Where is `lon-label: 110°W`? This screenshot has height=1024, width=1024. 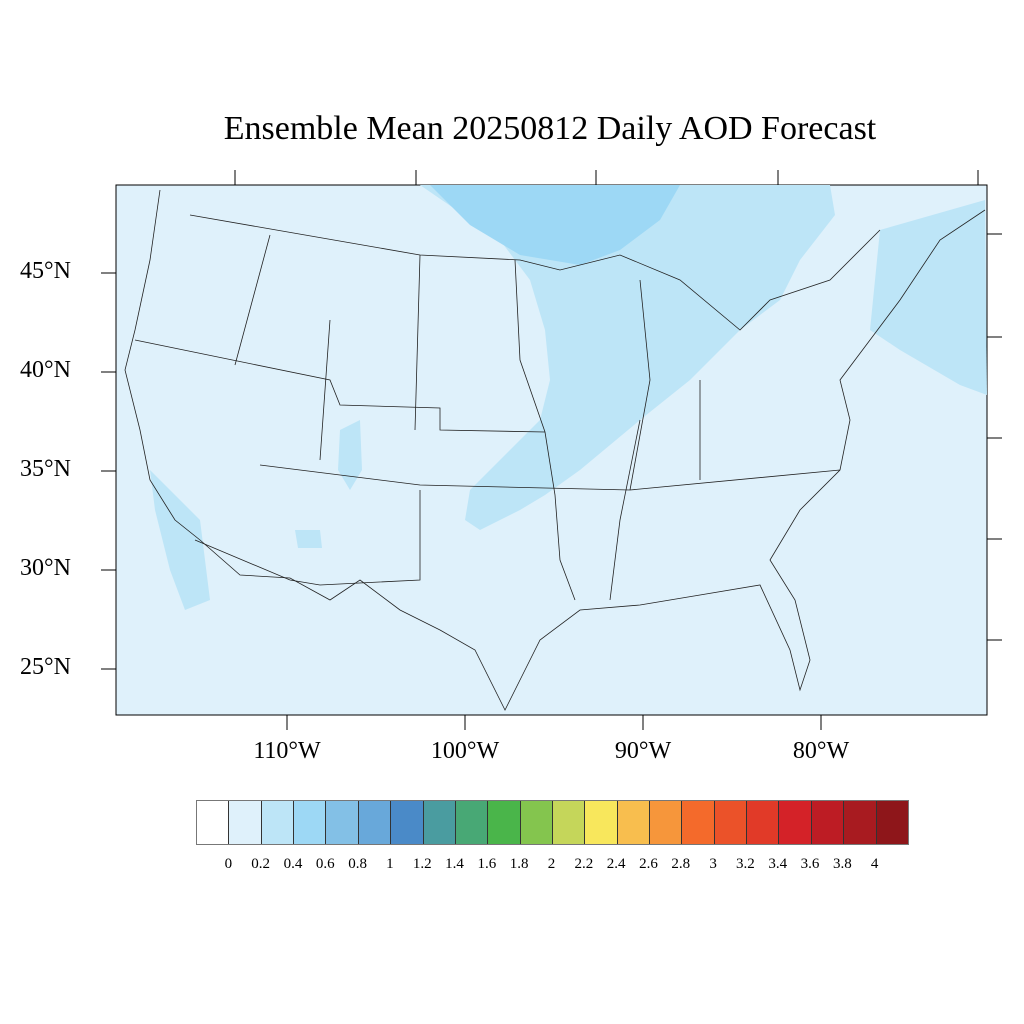 lon-label: 110°W is located at coordinates (287, 751).